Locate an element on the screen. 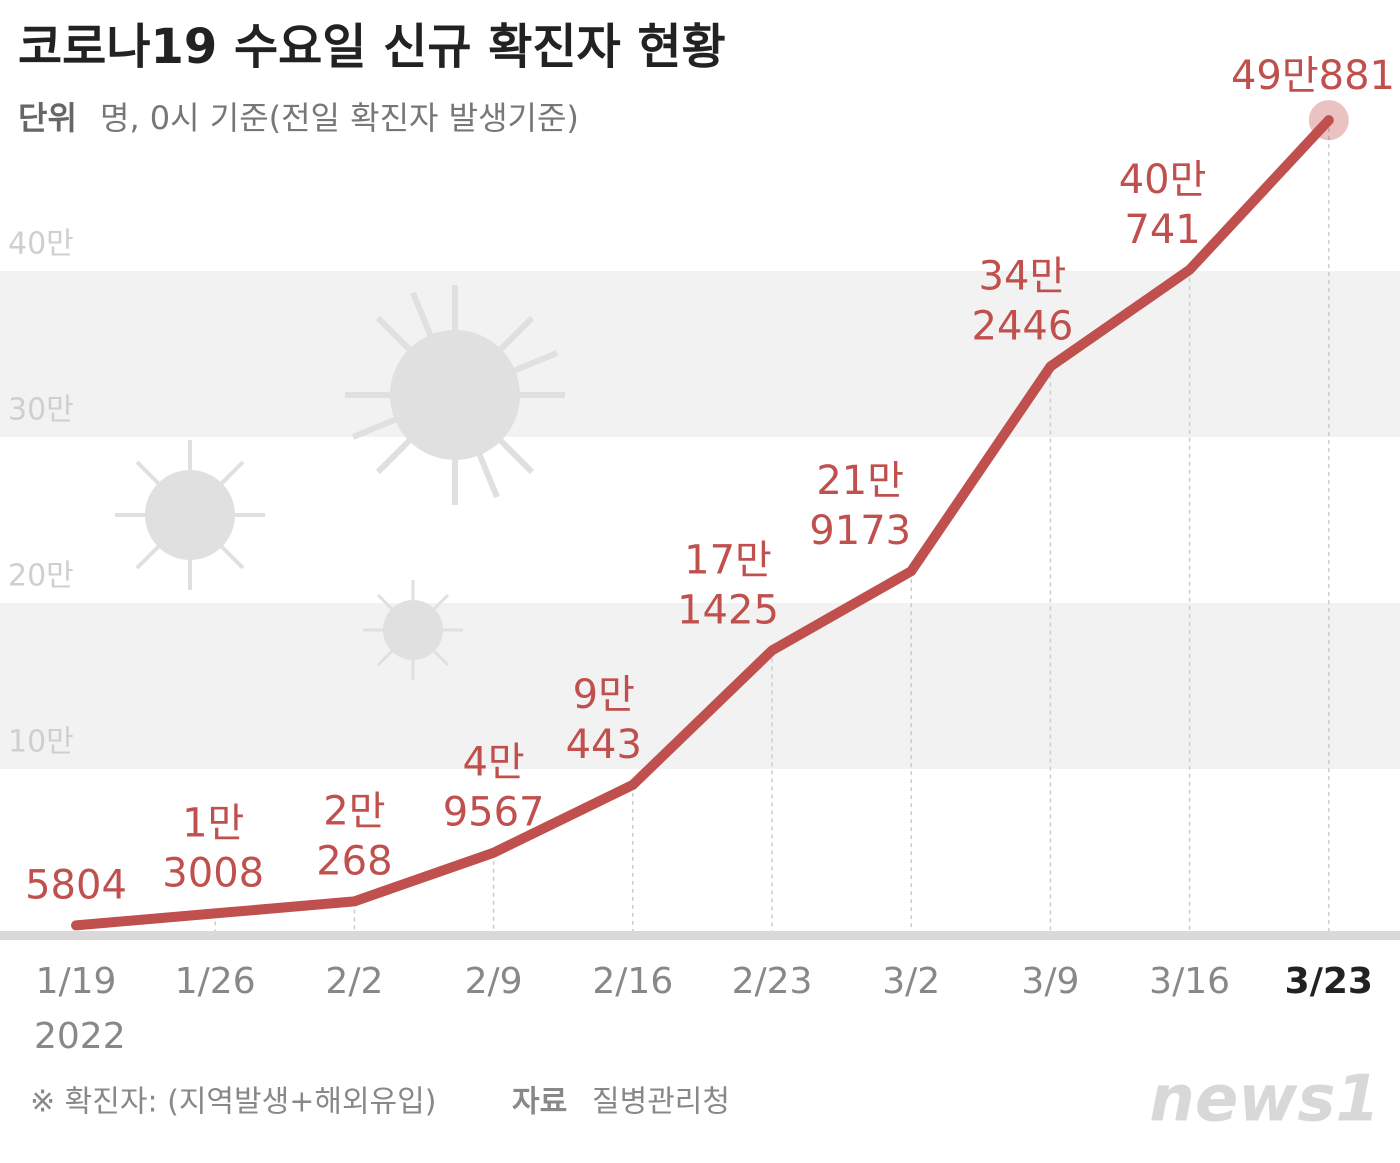  source-label: 자료 is located at coordinates (539, 1102).